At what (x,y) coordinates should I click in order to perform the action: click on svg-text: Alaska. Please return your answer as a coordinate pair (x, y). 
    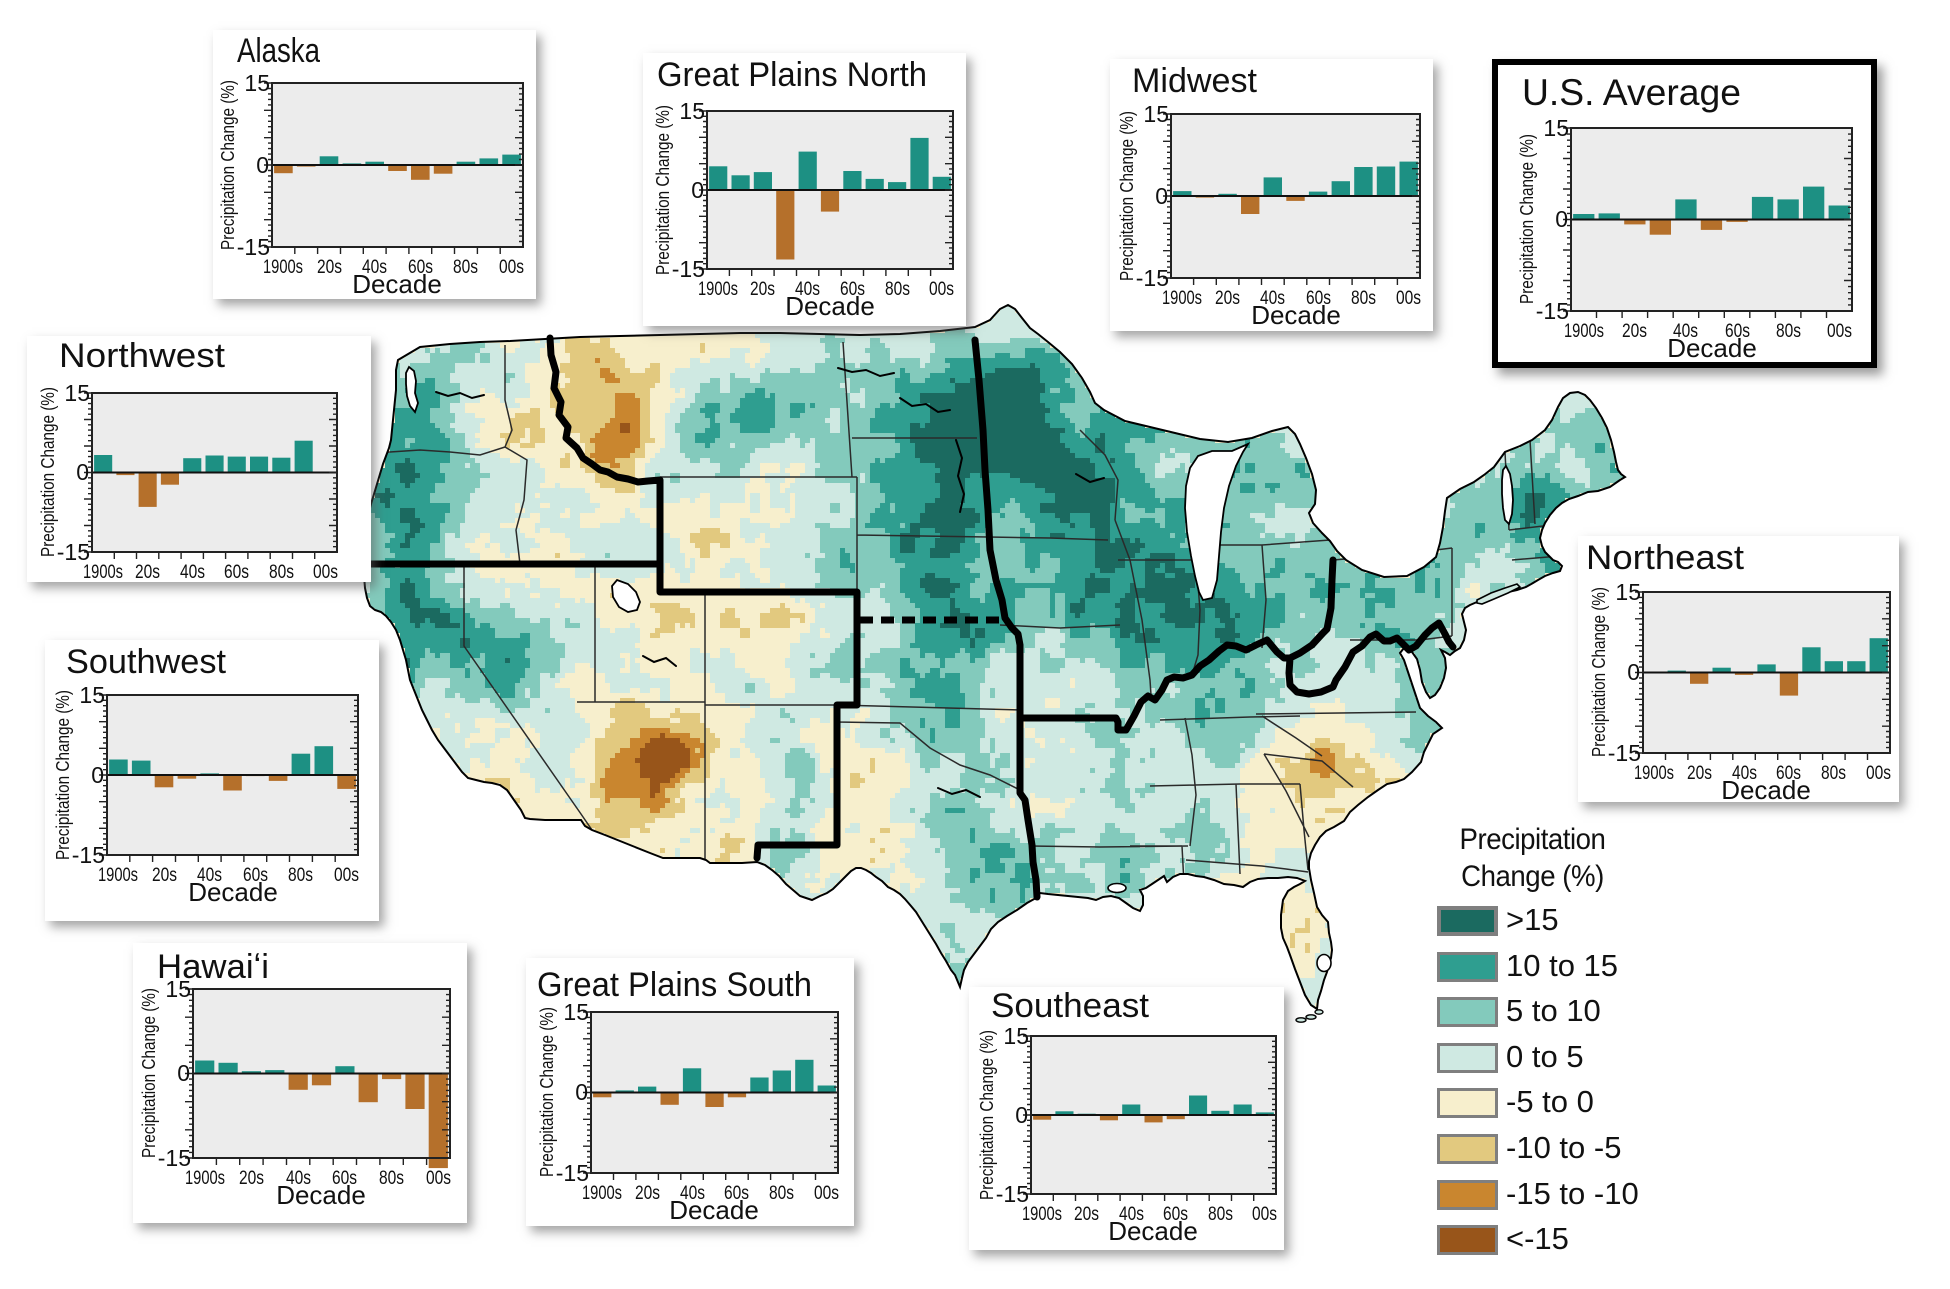
    Looking at the image, I should click on (278, 51).